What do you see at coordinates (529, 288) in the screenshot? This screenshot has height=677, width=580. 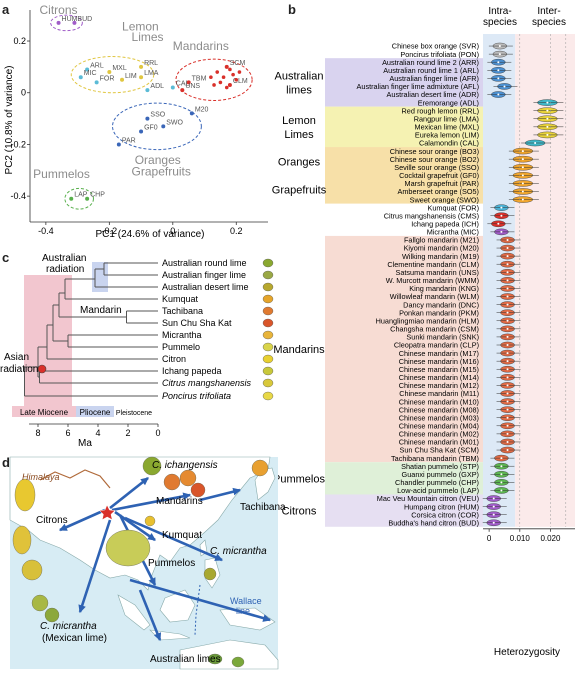 I see `violin-axes: 0 0.010 0.020` at bounding box center [529, 288].